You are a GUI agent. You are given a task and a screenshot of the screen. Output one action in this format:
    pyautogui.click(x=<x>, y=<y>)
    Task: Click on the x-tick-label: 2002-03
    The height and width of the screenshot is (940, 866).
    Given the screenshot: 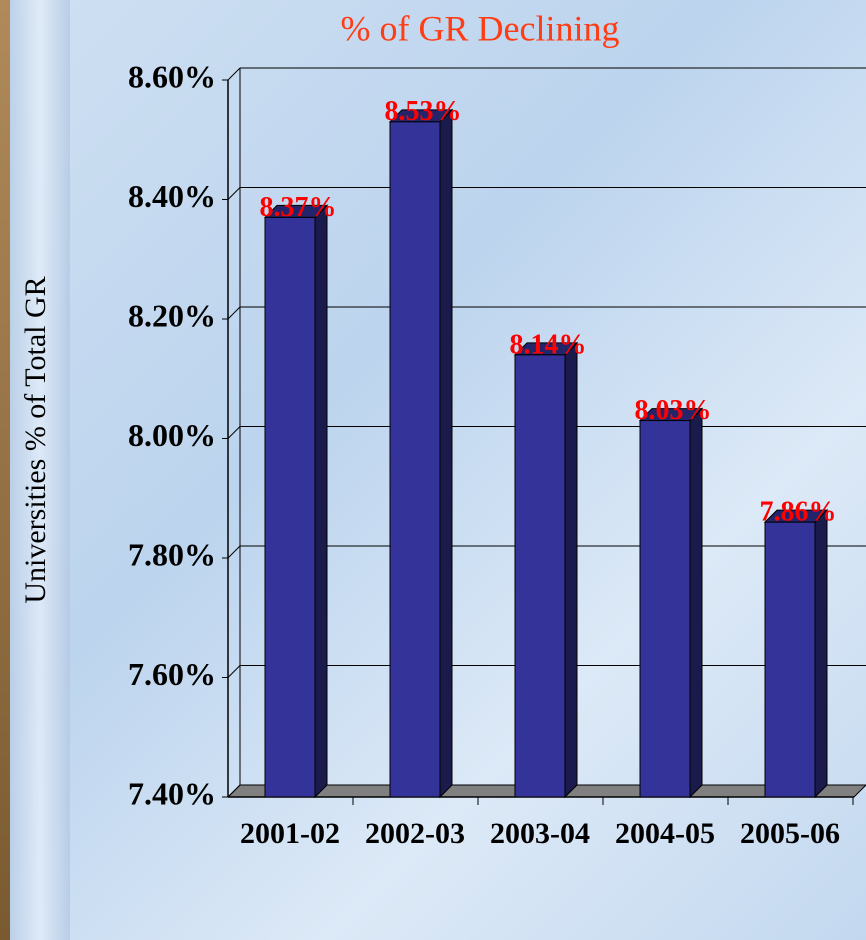 What is the action you would take?
    pyautogui.click(x=415, y=833)
    